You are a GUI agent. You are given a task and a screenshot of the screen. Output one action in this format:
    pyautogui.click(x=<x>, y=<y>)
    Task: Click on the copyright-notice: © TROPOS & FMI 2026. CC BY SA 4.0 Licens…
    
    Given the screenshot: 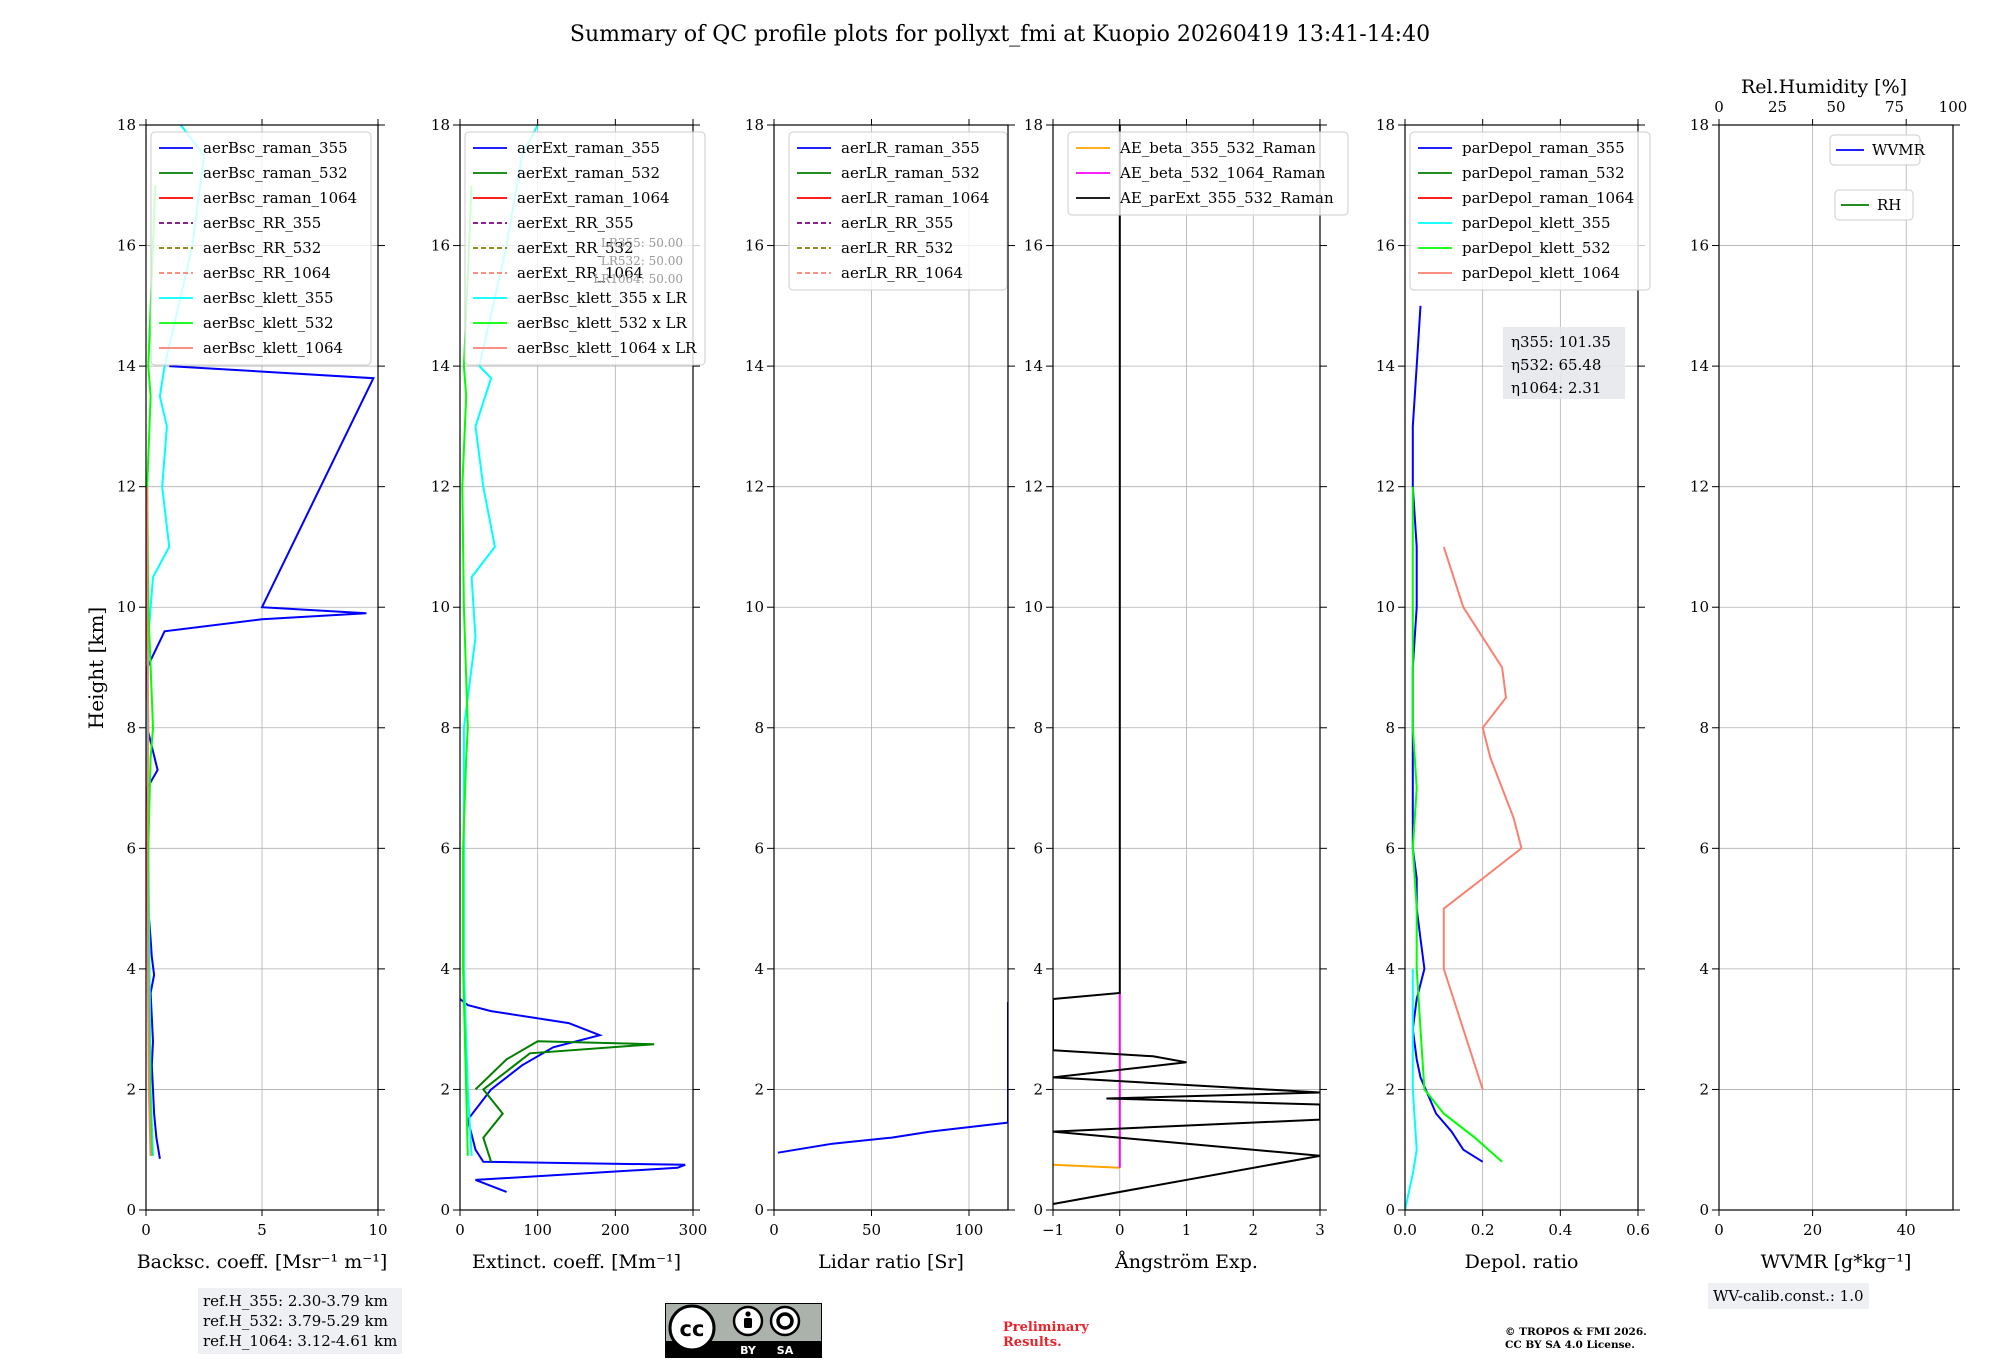 What is the action you would take?
    pyautogui.click(x=1576, y=1339)
    